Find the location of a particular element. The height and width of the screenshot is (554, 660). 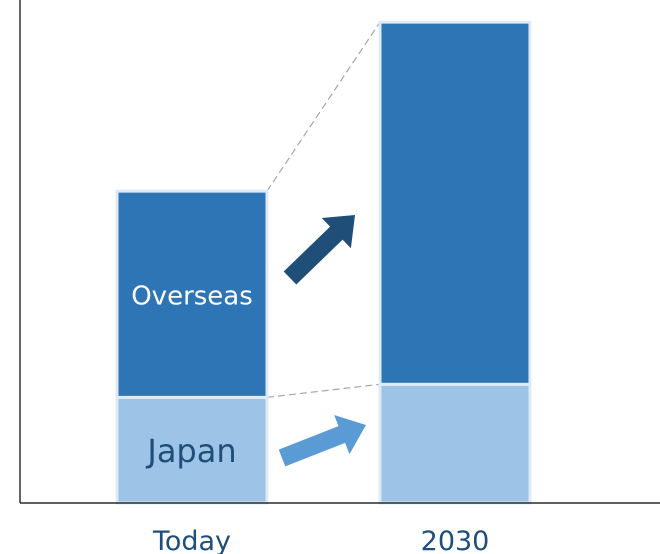

connector-layer is located at coordinates (323, 209).